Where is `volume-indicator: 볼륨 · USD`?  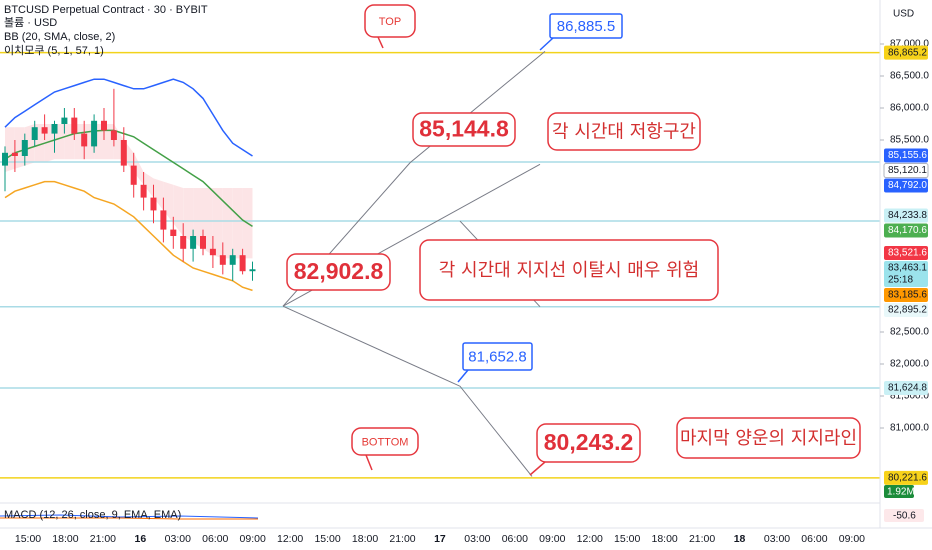
volume-indicator: 볼륨 · USD is located at coordinates (30, 22).